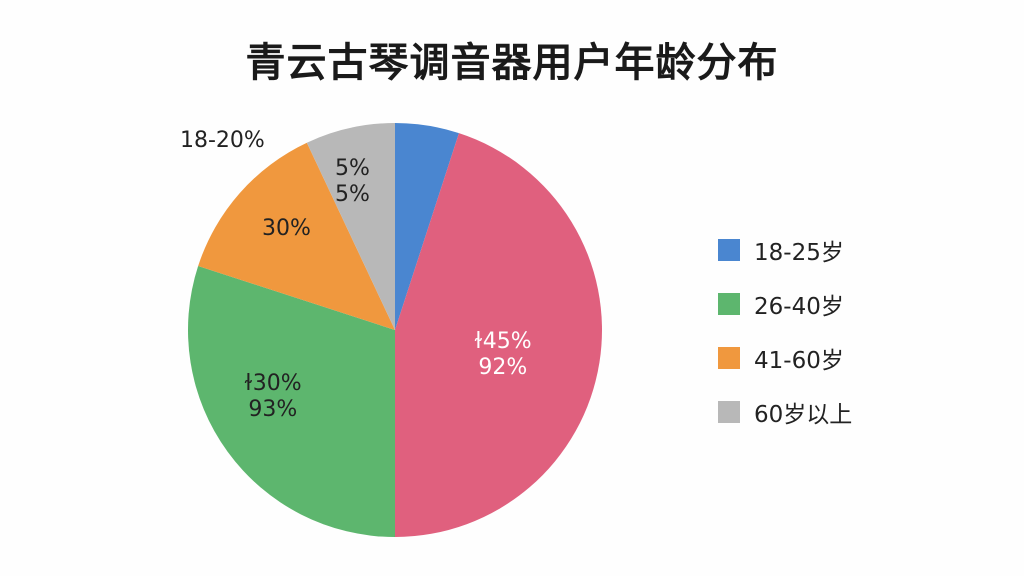 The image size is (1024, 576). I want to click on chart-title: 青云古琴调音器用户年龄分布, so click(512, 63).